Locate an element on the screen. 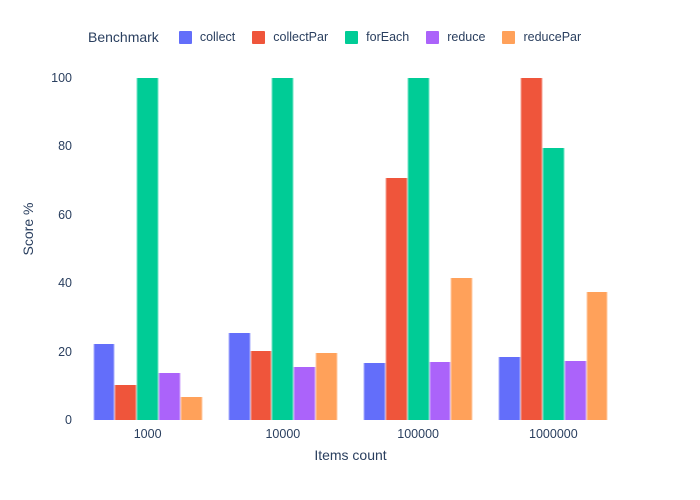 The height and width of the screenshot is (500, 700). legend-item-reduce: reduce is located at coordinates (455, 37).